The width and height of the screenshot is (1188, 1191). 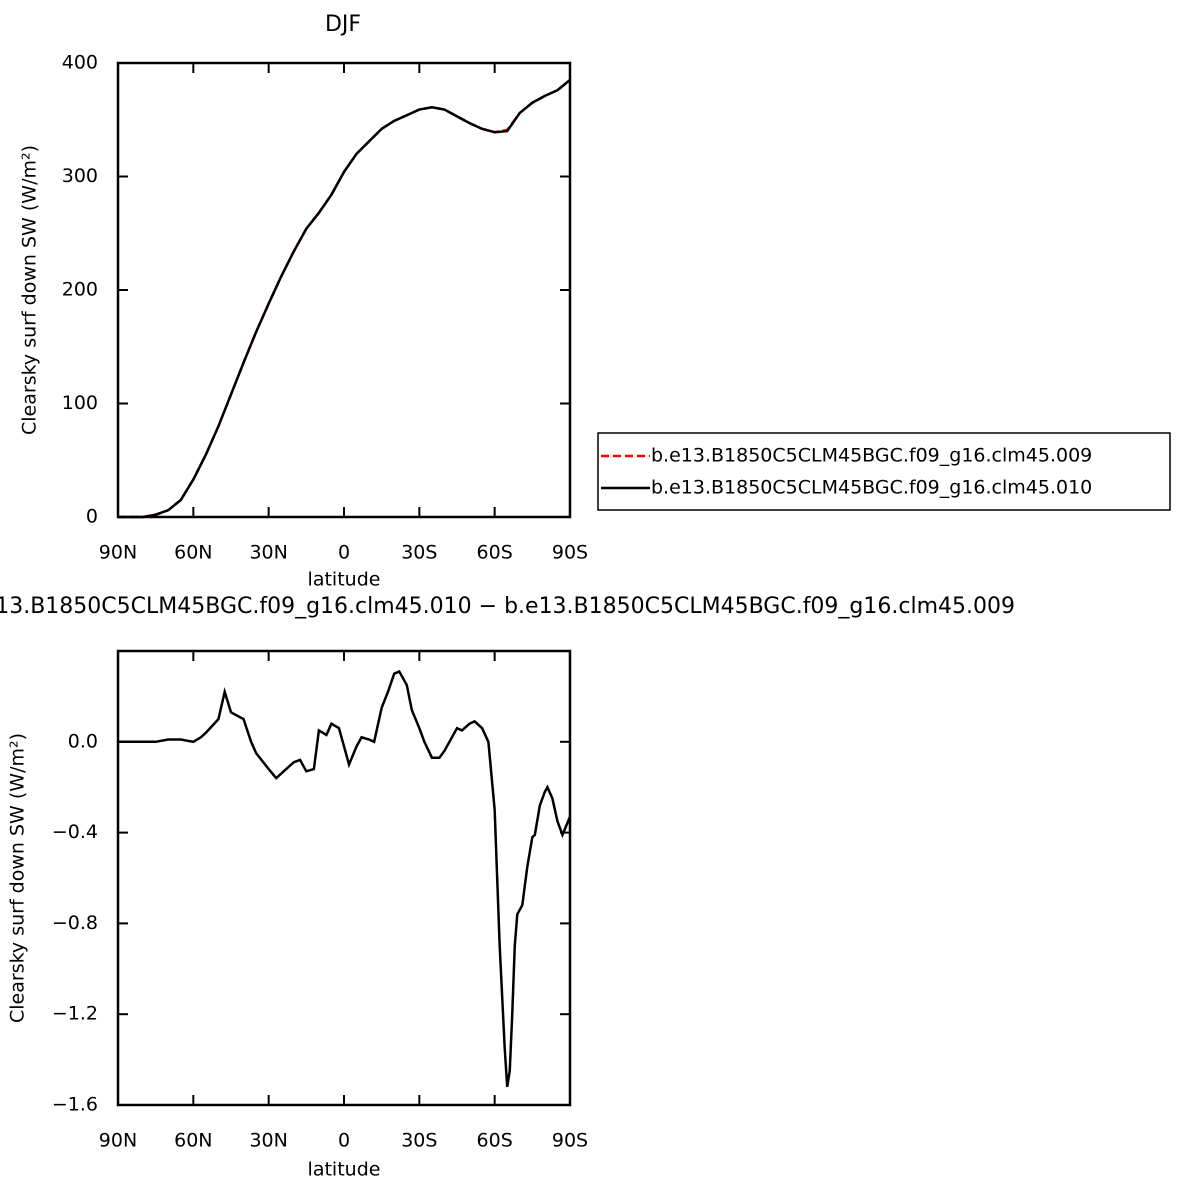 What do you see at coordinates (75, 923) in the screenshot?
I see `y-tick-label: −0.8` at bounding box center [75, 923].